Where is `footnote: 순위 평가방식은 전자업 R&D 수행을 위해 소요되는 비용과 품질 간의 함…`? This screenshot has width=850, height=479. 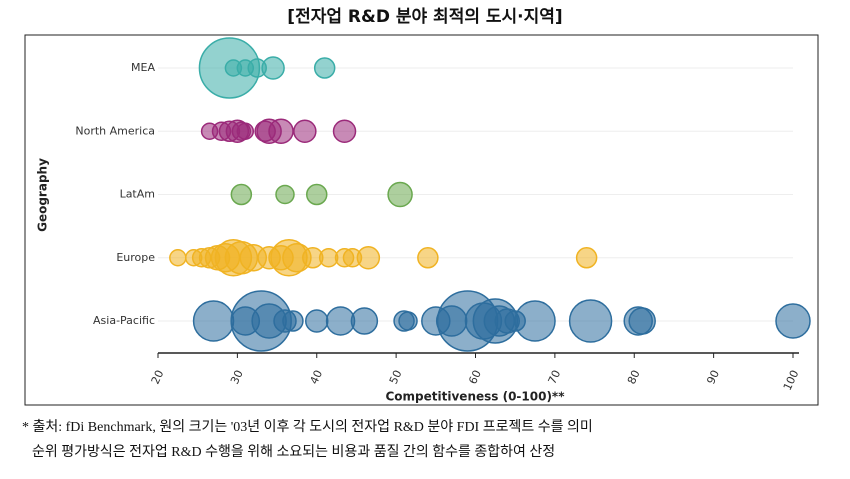 footnote: 순위 평가방식은 전자업 R&D 수행을 위해 소요되는 비용과 품질 간의 함… is located at coordinates (293, 452).